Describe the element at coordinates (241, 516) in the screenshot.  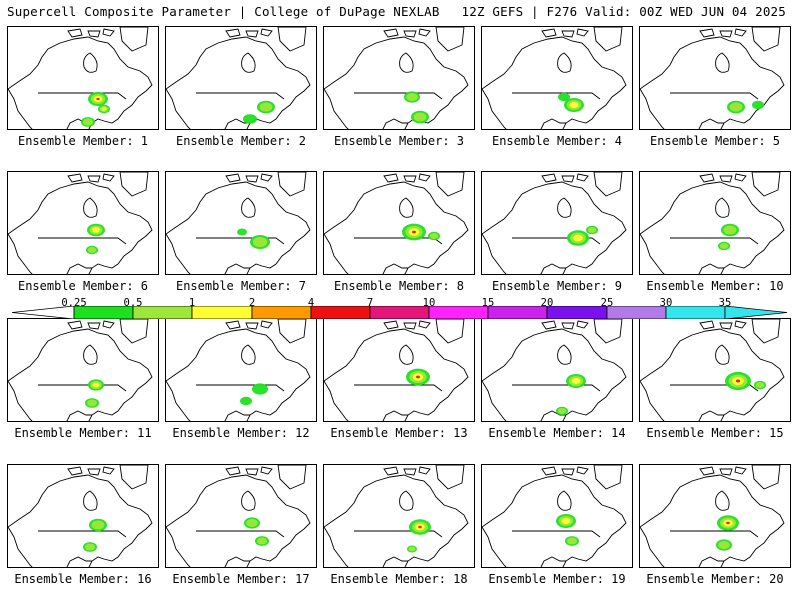
I see `ensemble-member-17-map` at that location.